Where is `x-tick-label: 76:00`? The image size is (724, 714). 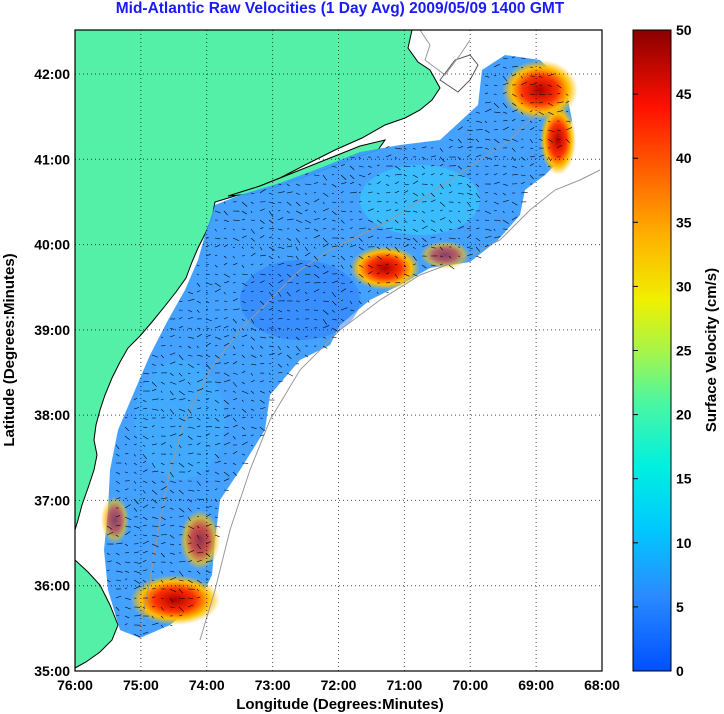 x-tick-label: 76:00 is located at coordinates (75, 685).